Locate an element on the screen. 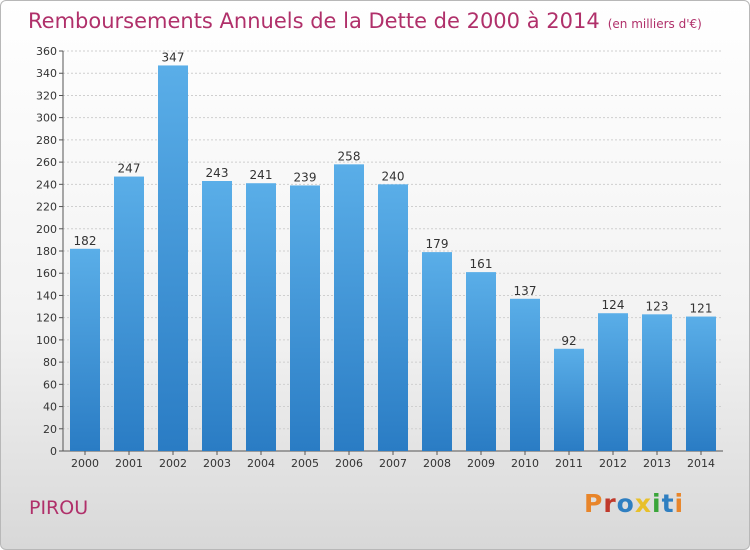 Image resolution: width=750 pixels, height=550 pixels. x-tick-label: 2009 is located at coordinates (481, 463).